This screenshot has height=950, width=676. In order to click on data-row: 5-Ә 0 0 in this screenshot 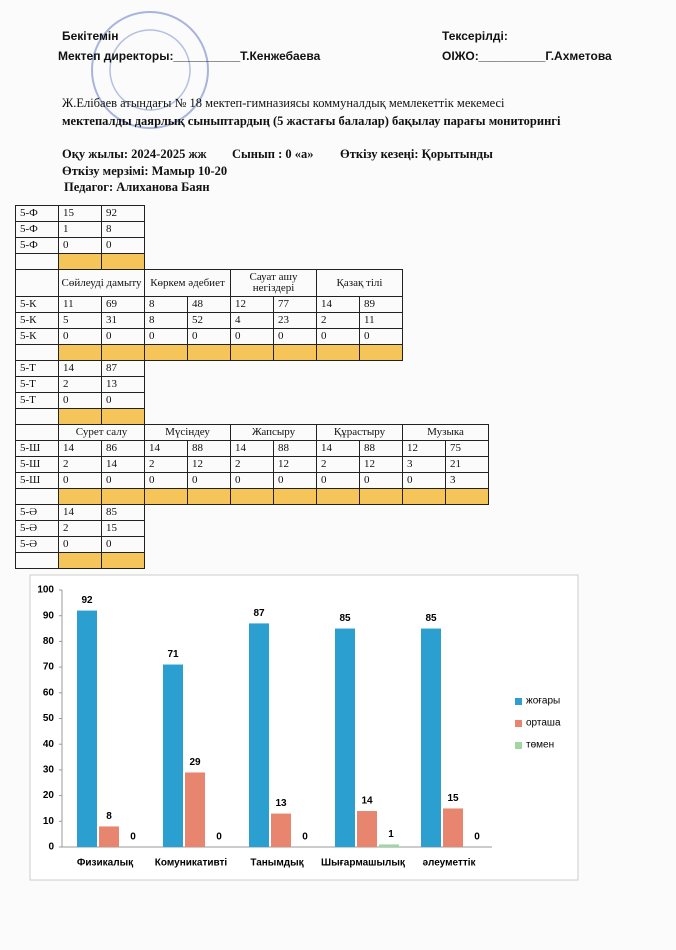, I will do `click(80, 544)`.